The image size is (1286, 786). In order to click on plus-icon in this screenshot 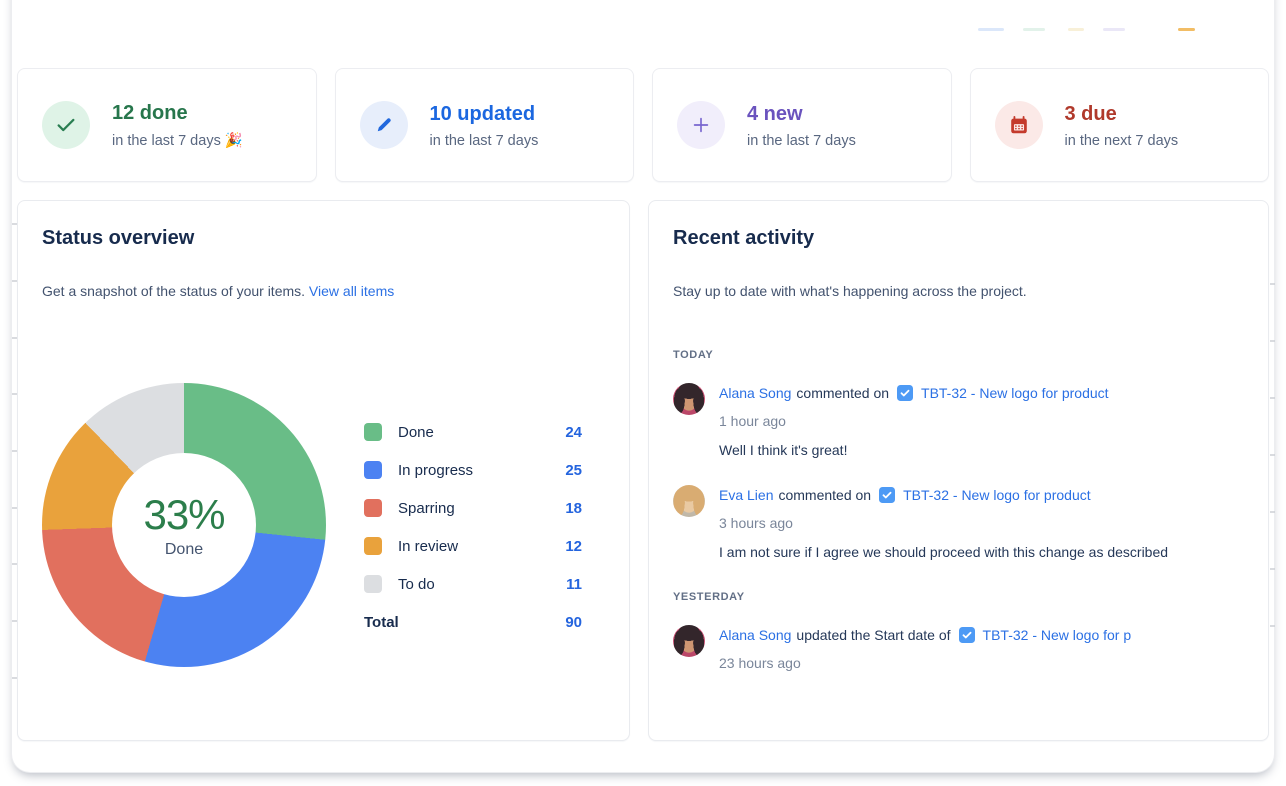, I will do `click(701, 125)`.